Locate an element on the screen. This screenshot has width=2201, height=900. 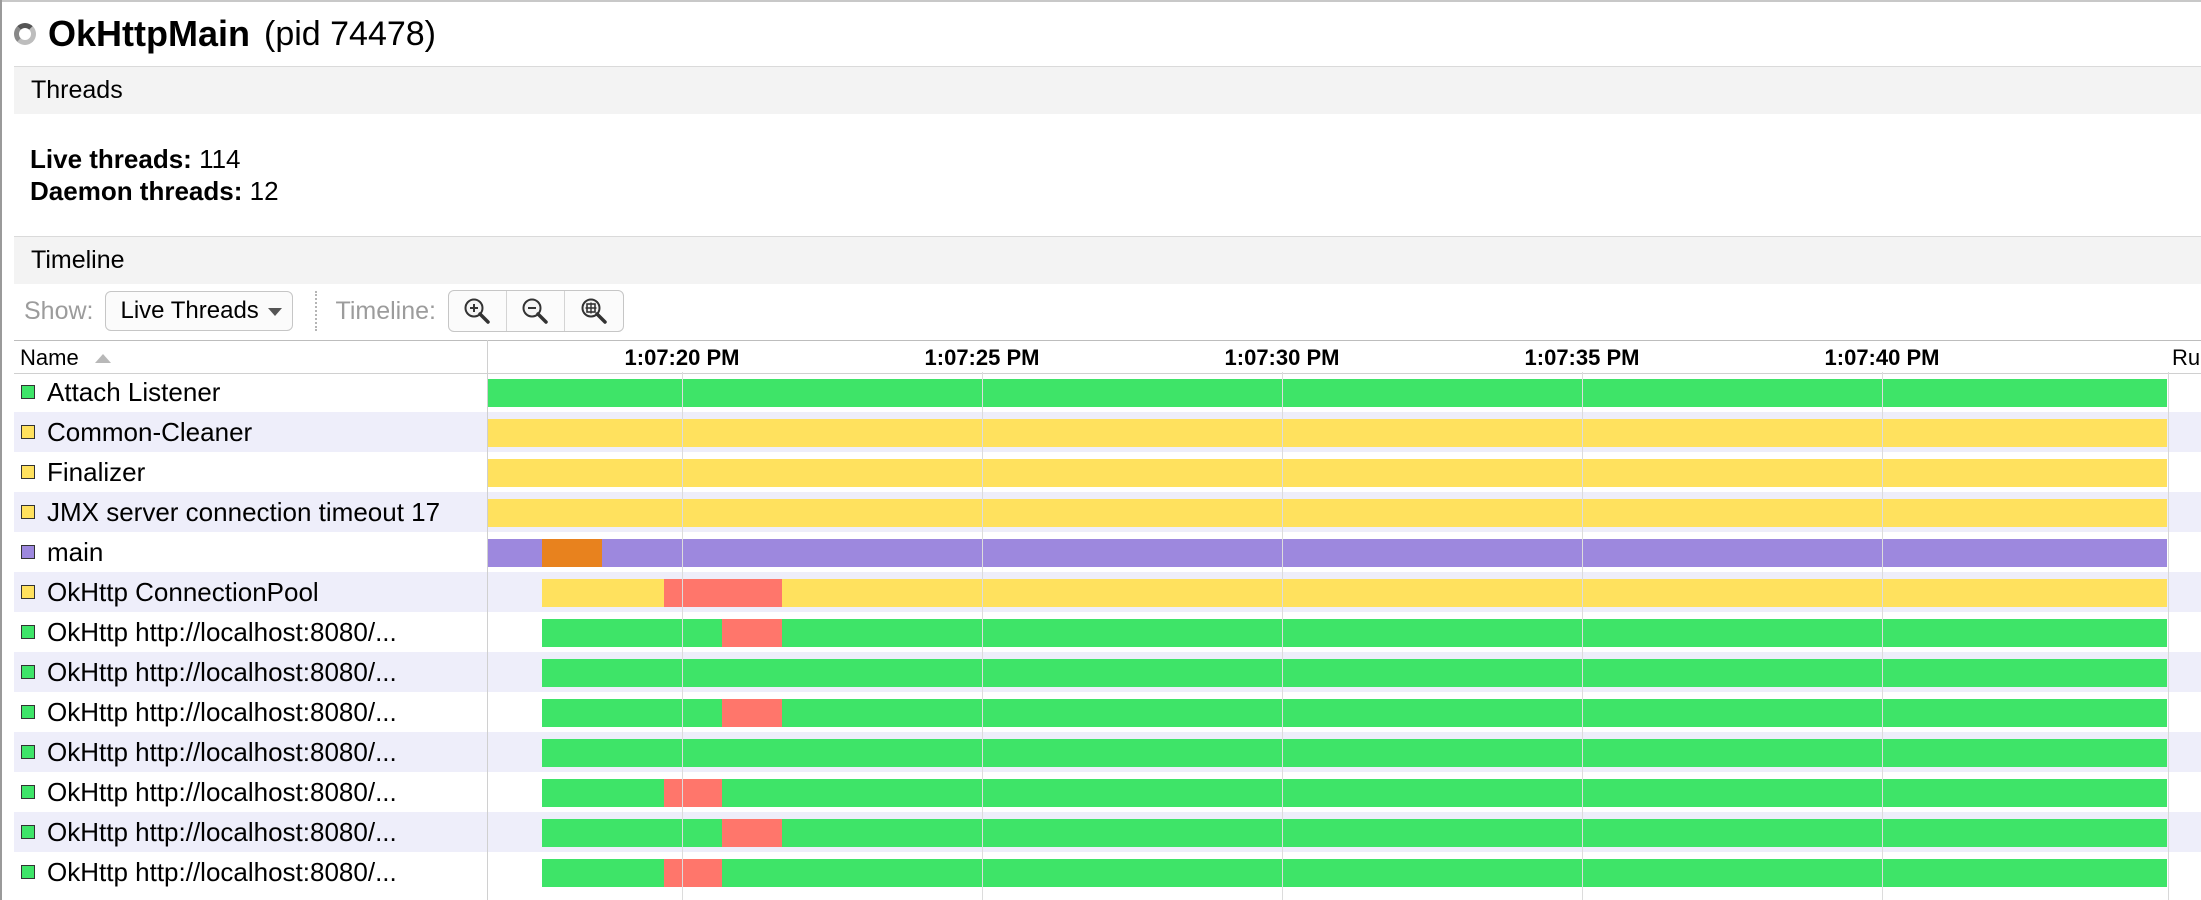
toolbar-separator is located at coordinates (316, 311).